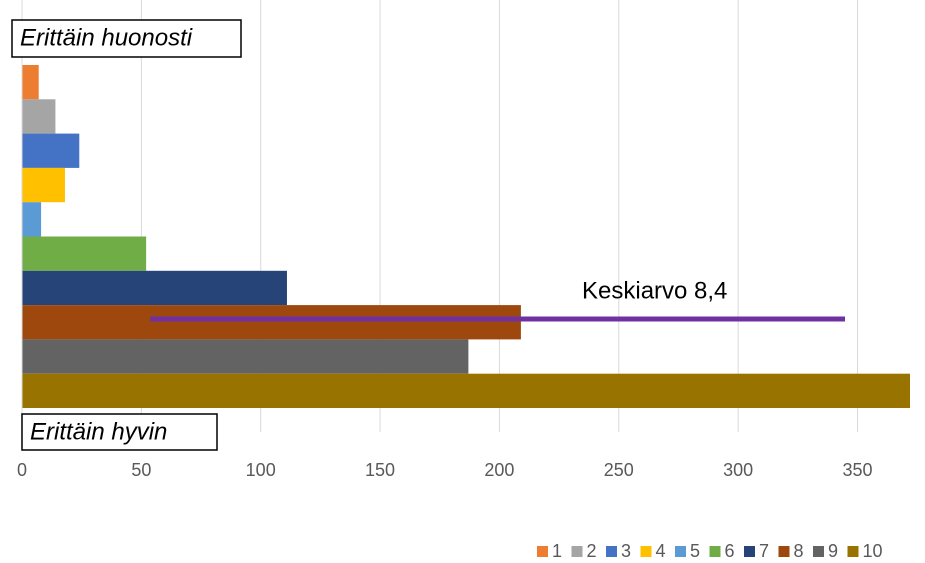  I want to click on legend-label: 10, so click(873, 551).